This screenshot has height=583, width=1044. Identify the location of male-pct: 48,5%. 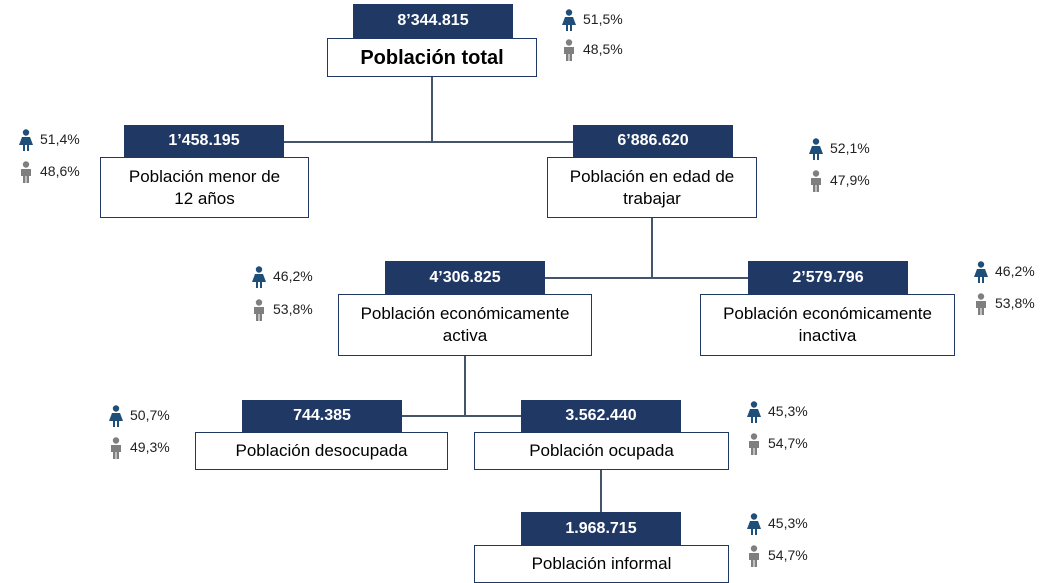
(603, 49).